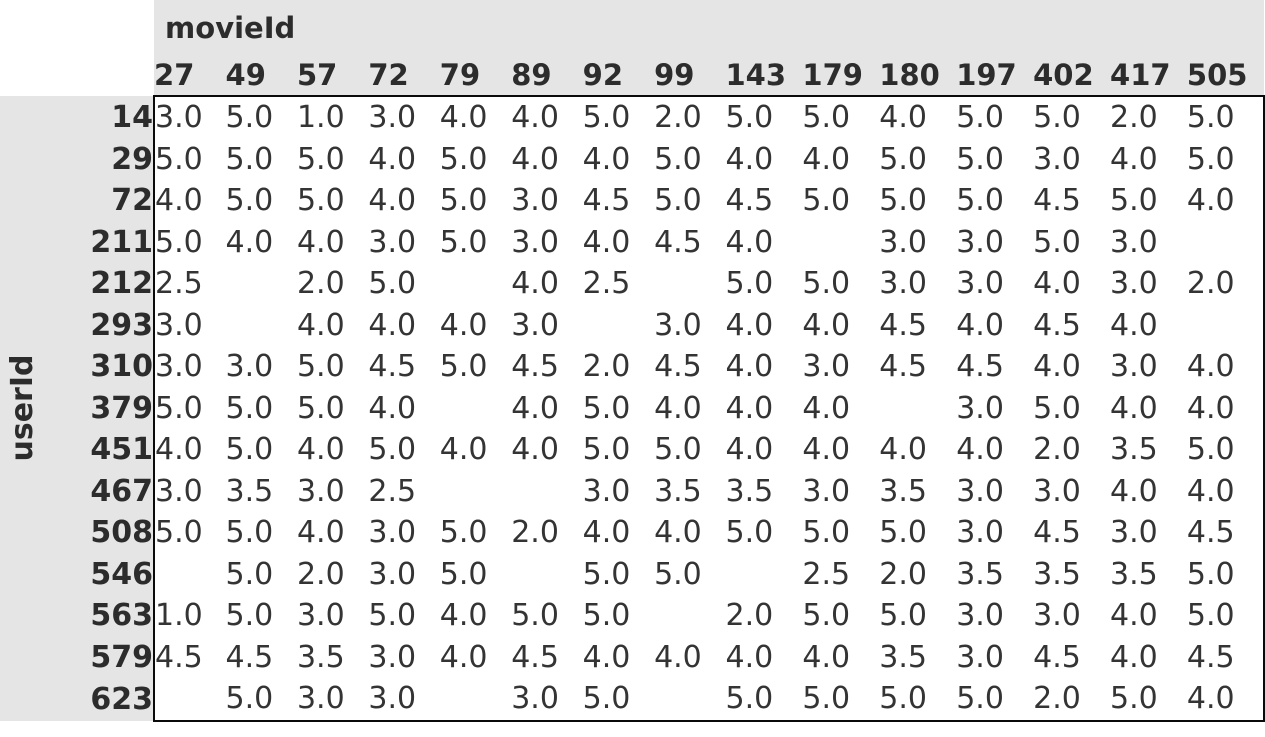 This screenshot has height=737, width=1265. Describe the element at coordinates (332, 76) in the screenshot. I see `column-header-57: 57` at that location.